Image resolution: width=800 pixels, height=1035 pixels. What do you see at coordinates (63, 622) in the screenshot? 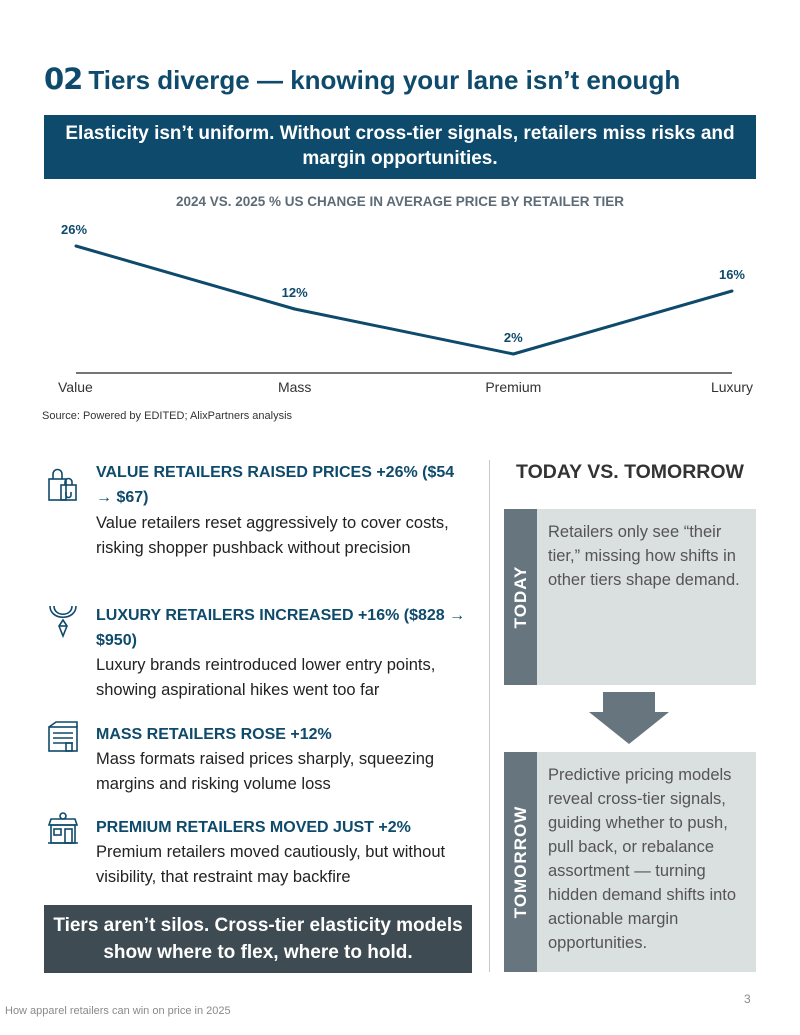
I see `necklace-icon` at bounding box center [63, 622].